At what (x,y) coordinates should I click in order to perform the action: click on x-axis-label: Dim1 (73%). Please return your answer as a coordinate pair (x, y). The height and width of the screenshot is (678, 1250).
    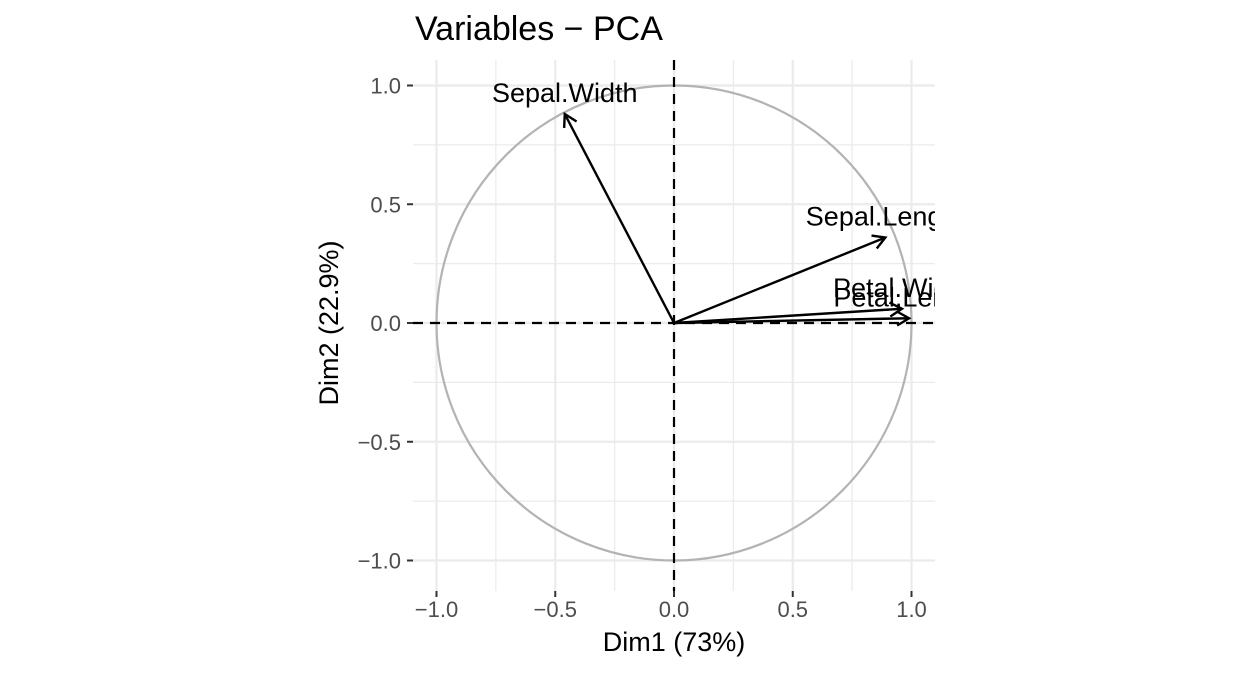
    Looking at the image, I should click on (674, 642).